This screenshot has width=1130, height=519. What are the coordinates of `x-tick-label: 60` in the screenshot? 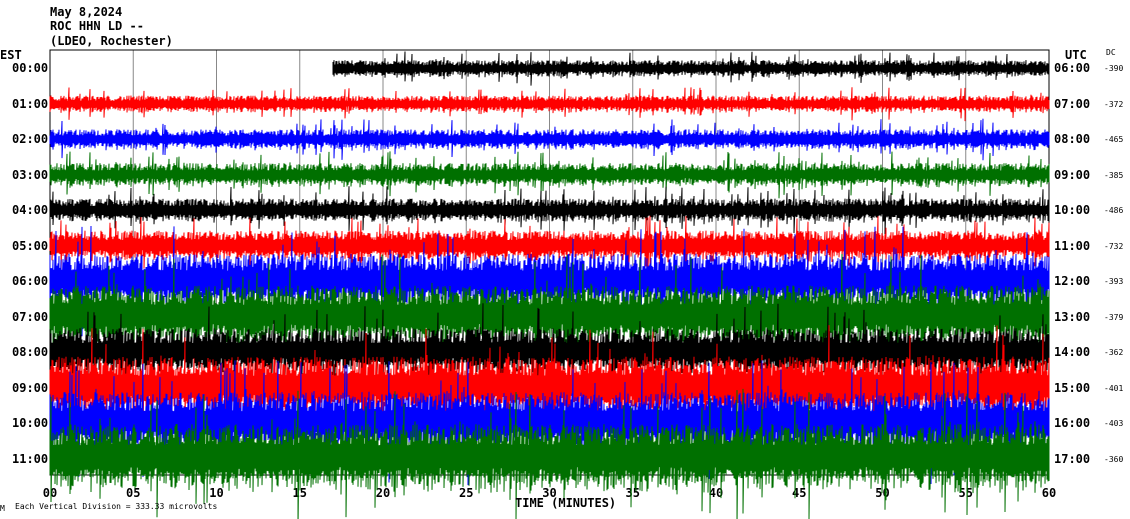 It's located at (1049, 493).